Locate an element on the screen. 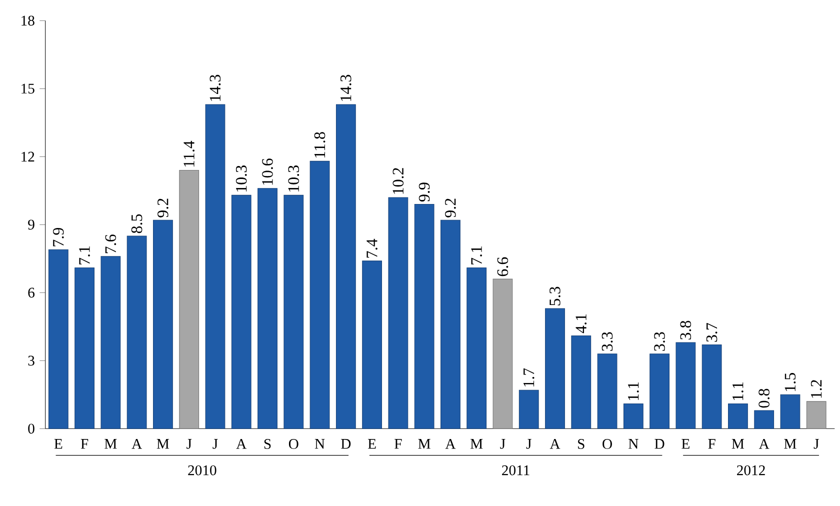 The image size is (840, 506). data-label: 7.9 is located at coordinates (58, 237).